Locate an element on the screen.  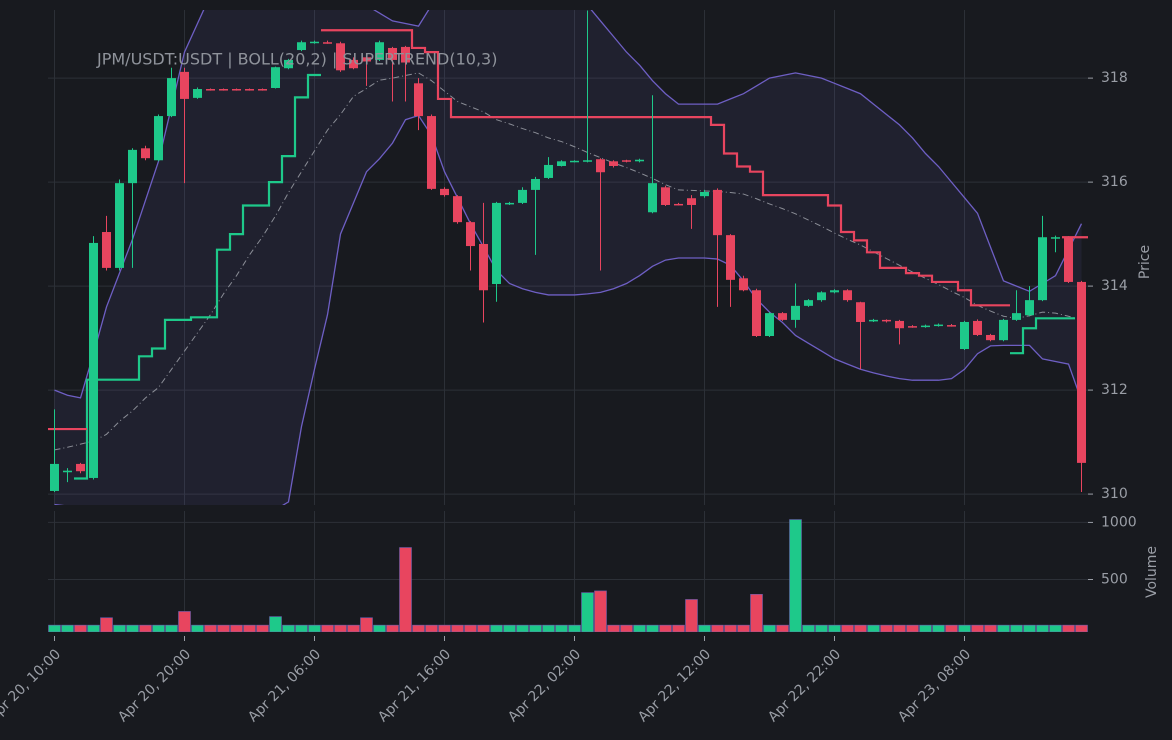
y2-tick-label: 500 is located at coordinates (1114, 579).